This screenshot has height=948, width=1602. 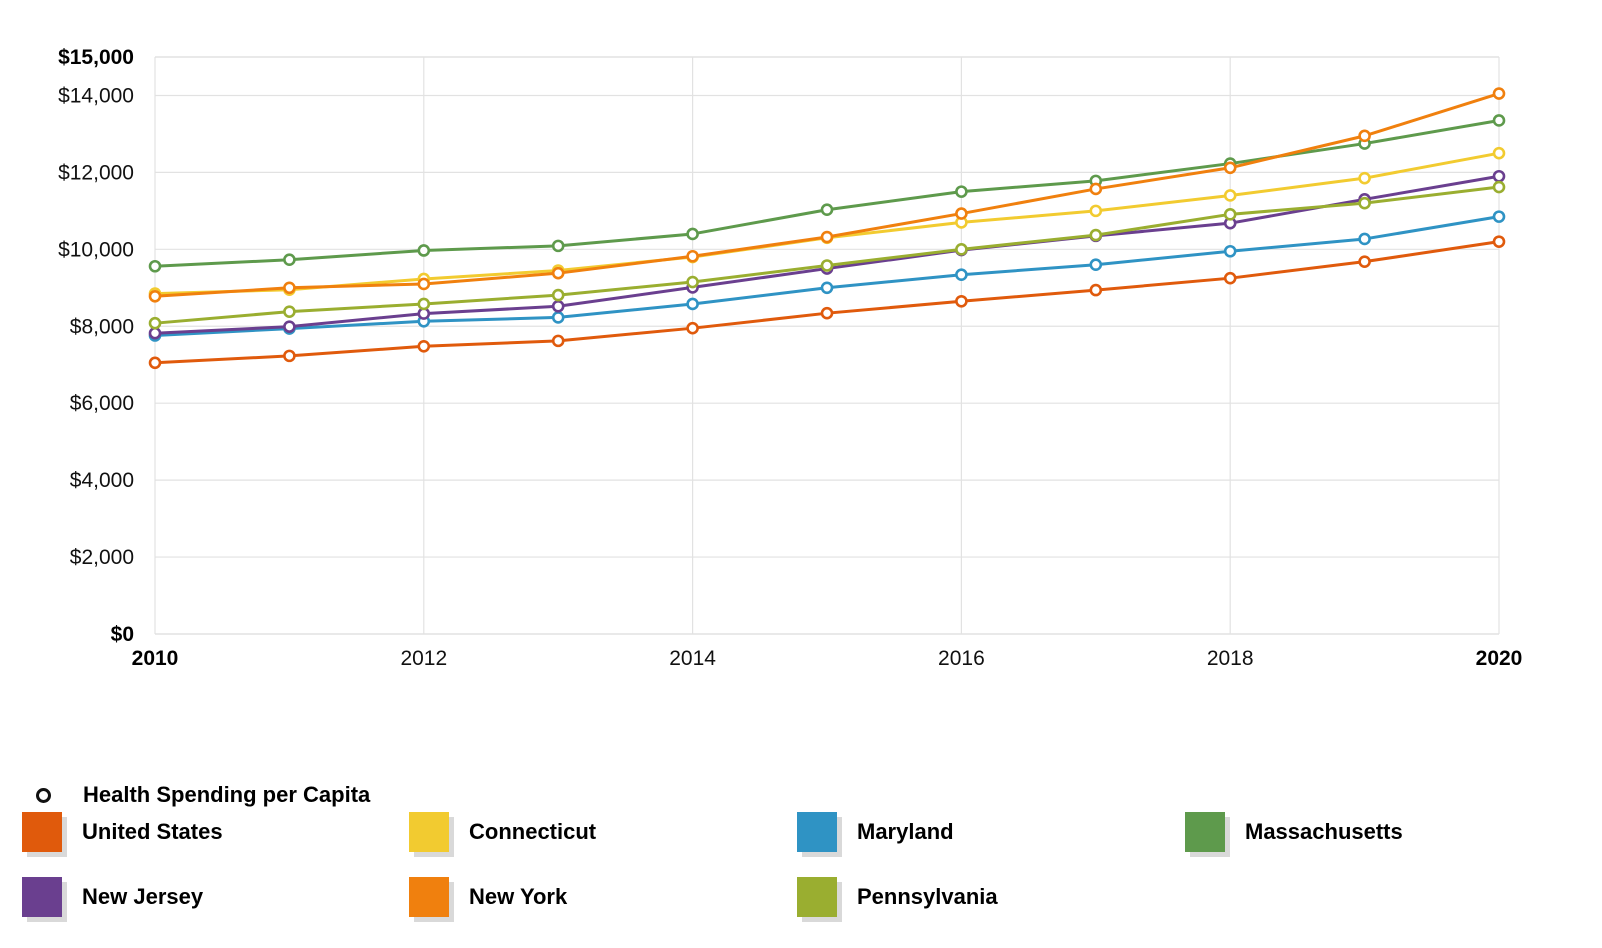 I want to click on legend-item-new-york: New York, so click(x=488, y=898).